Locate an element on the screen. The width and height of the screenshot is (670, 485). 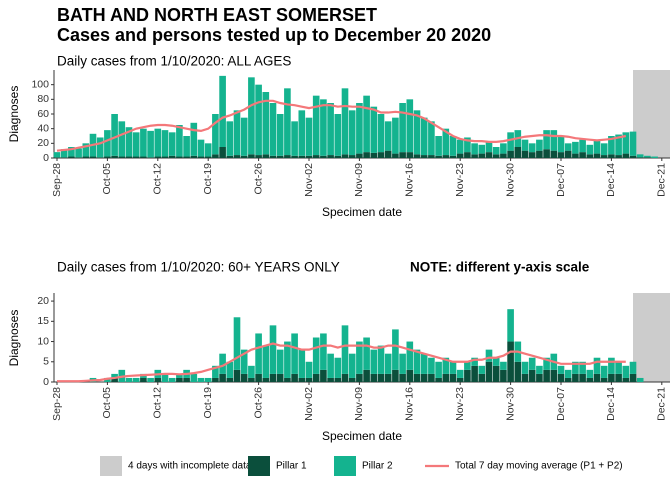
y-tick-label: 15 is located at coordinates (43, 321).